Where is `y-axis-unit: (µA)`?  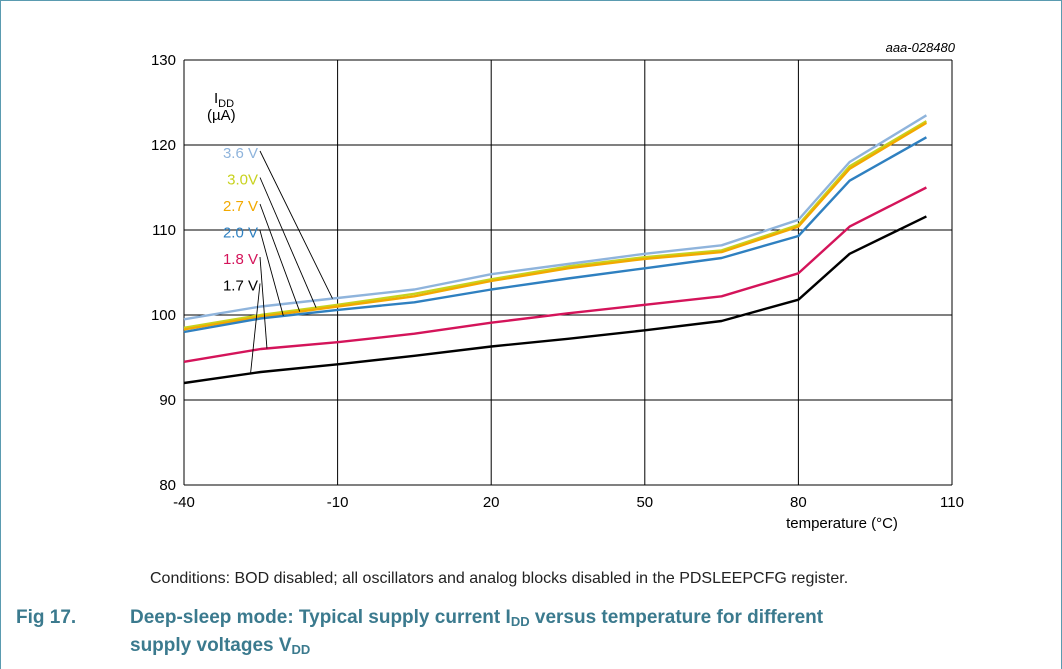
y-axis-unit: (µA) is located at coordinates (221, 115).